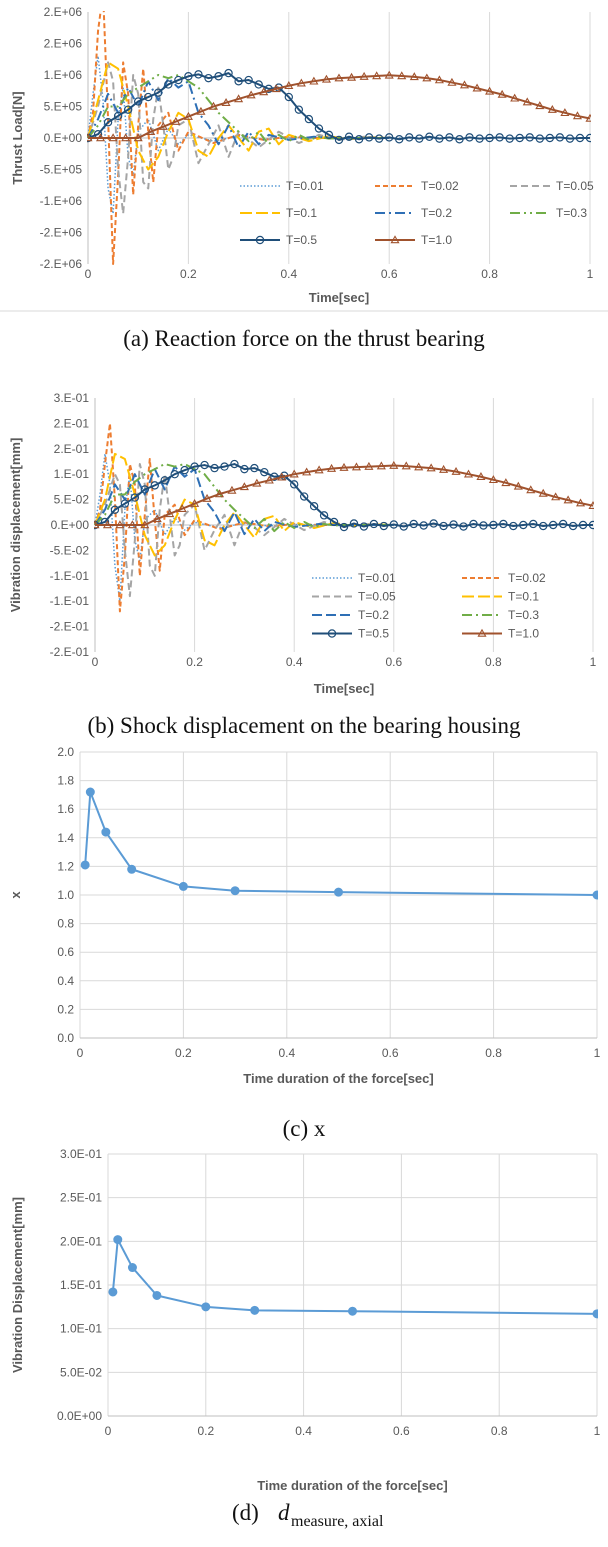 The height and width of the screenshot is (1547, 608). Describe the element at coordinates (72, 474) in the screenshot. I see `y-tick-label: 1.E-01` at that location.